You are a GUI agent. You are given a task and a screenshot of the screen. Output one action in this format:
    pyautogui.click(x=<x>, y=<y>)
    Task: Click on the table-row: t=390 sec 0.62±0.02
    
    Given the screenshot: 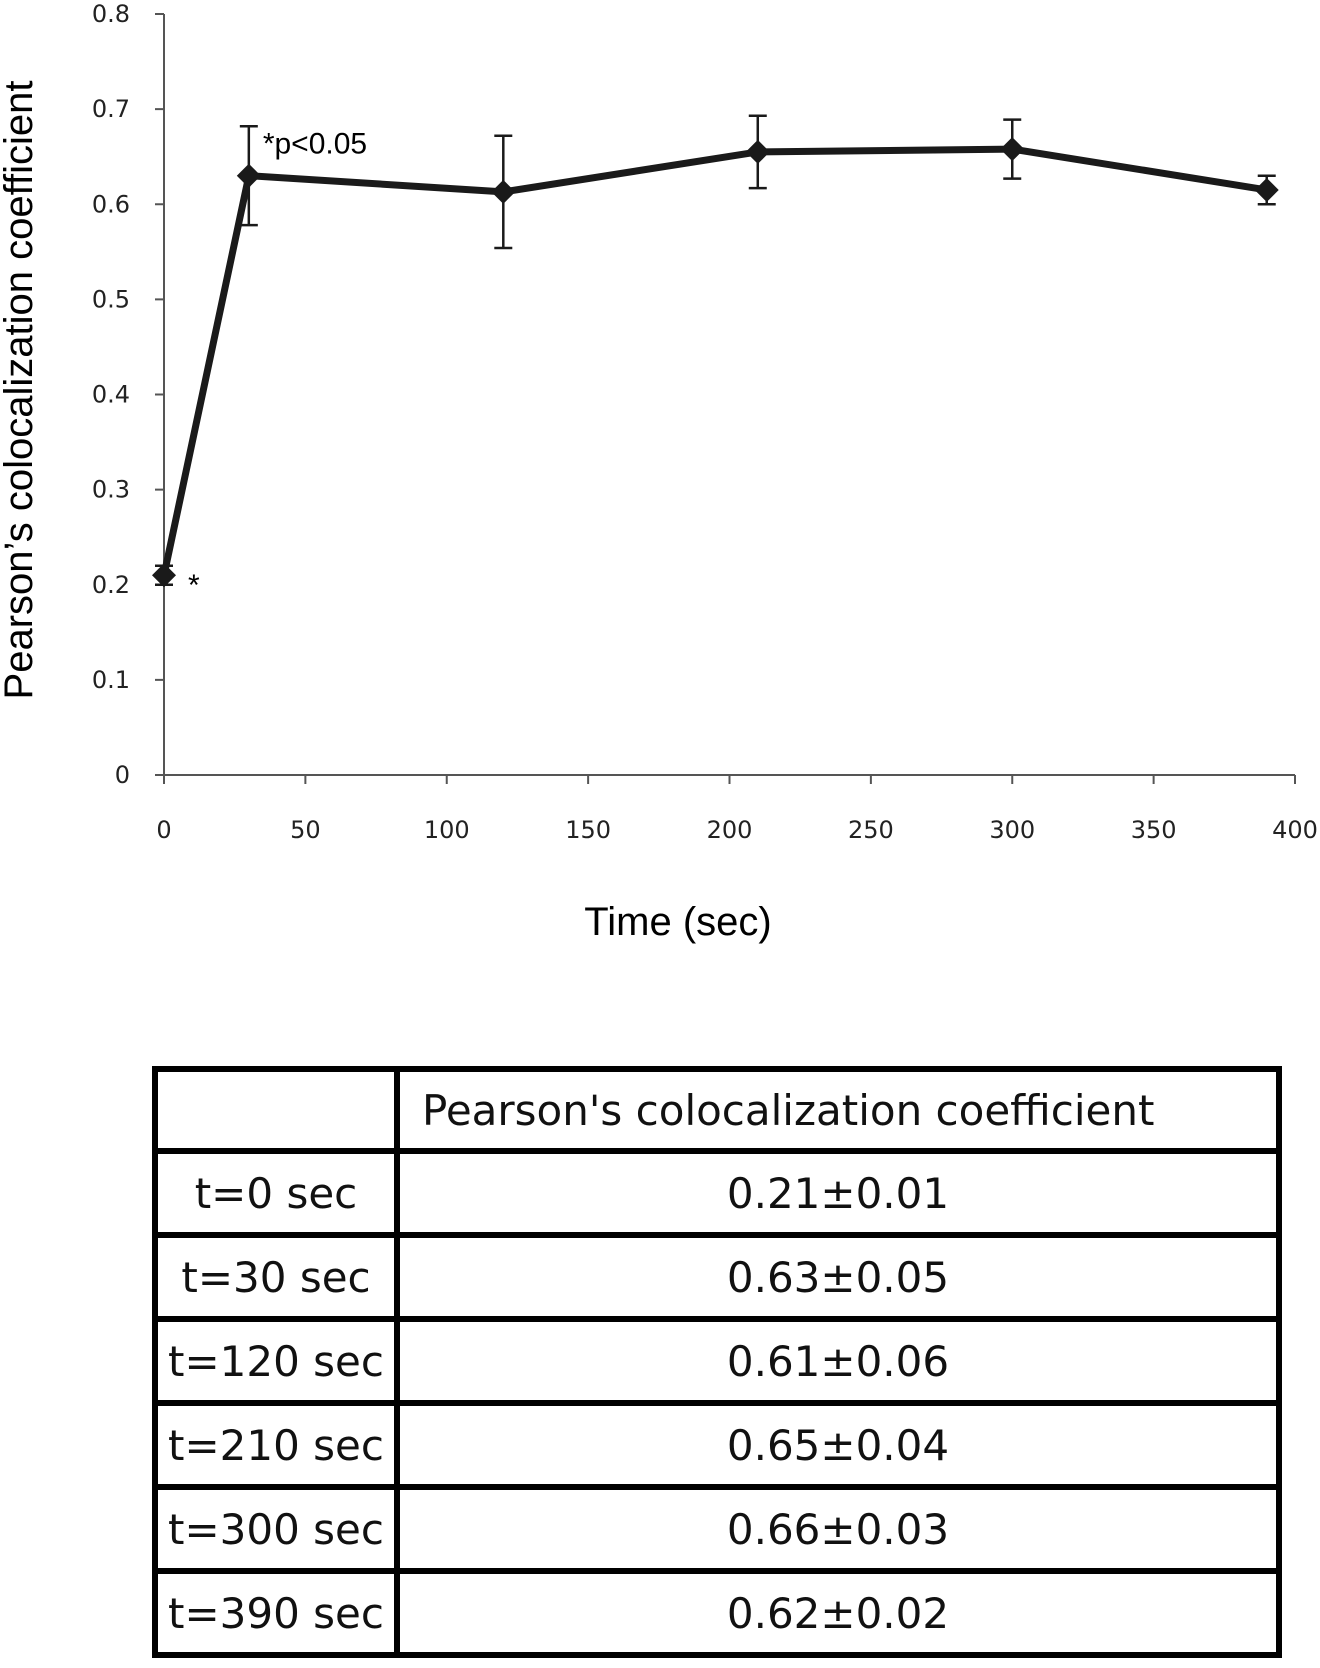 What is the action you would take?
    pyautogui.click(x=717, y=1613)
    